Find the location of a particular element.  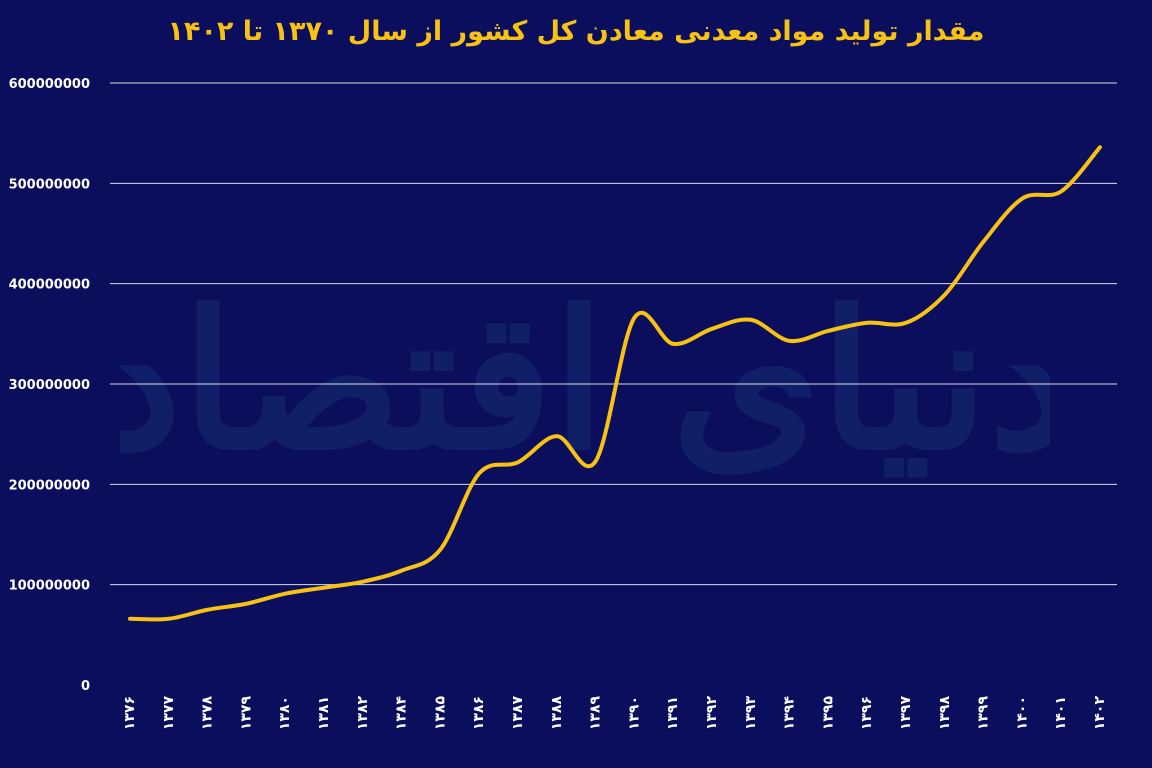

x-tick-label: ۱۳۹۲ is located at coordinates (712, 713).